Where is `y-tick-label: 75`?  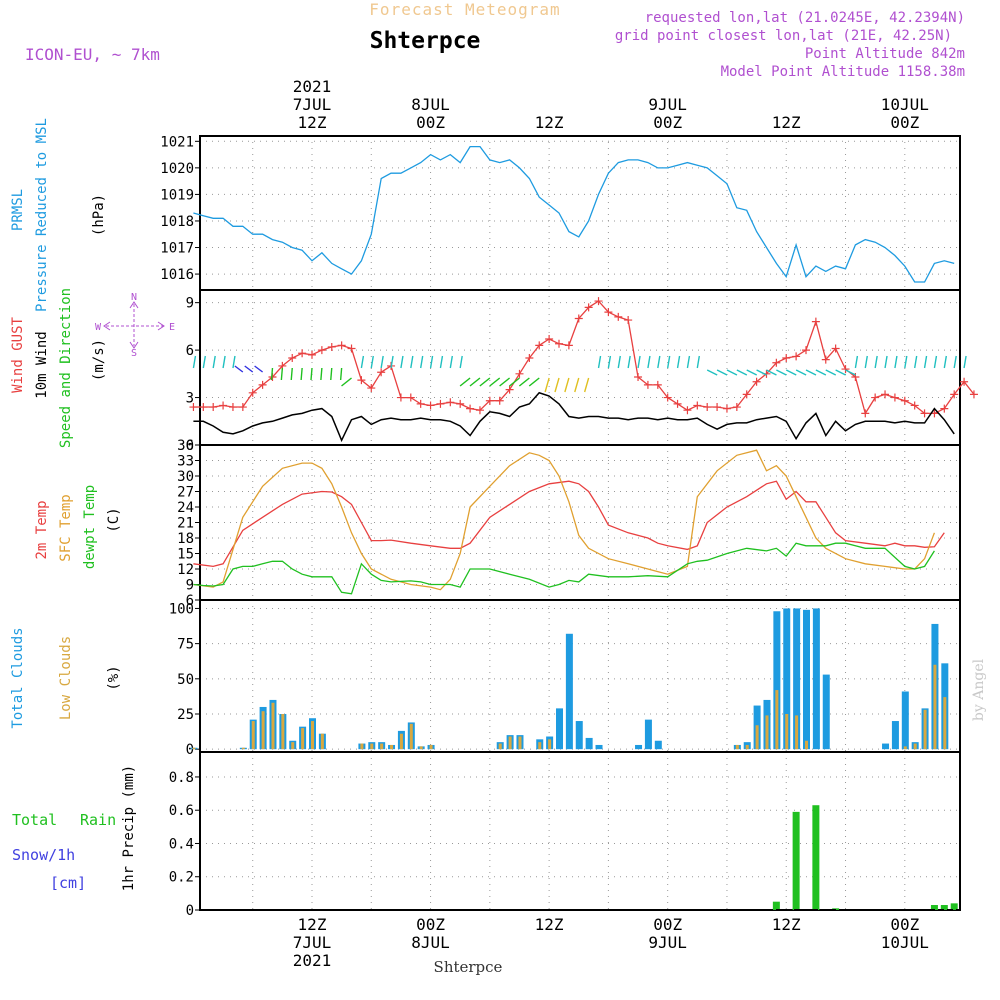
y-tick-label: 75 is located at coordinates (185, 645).